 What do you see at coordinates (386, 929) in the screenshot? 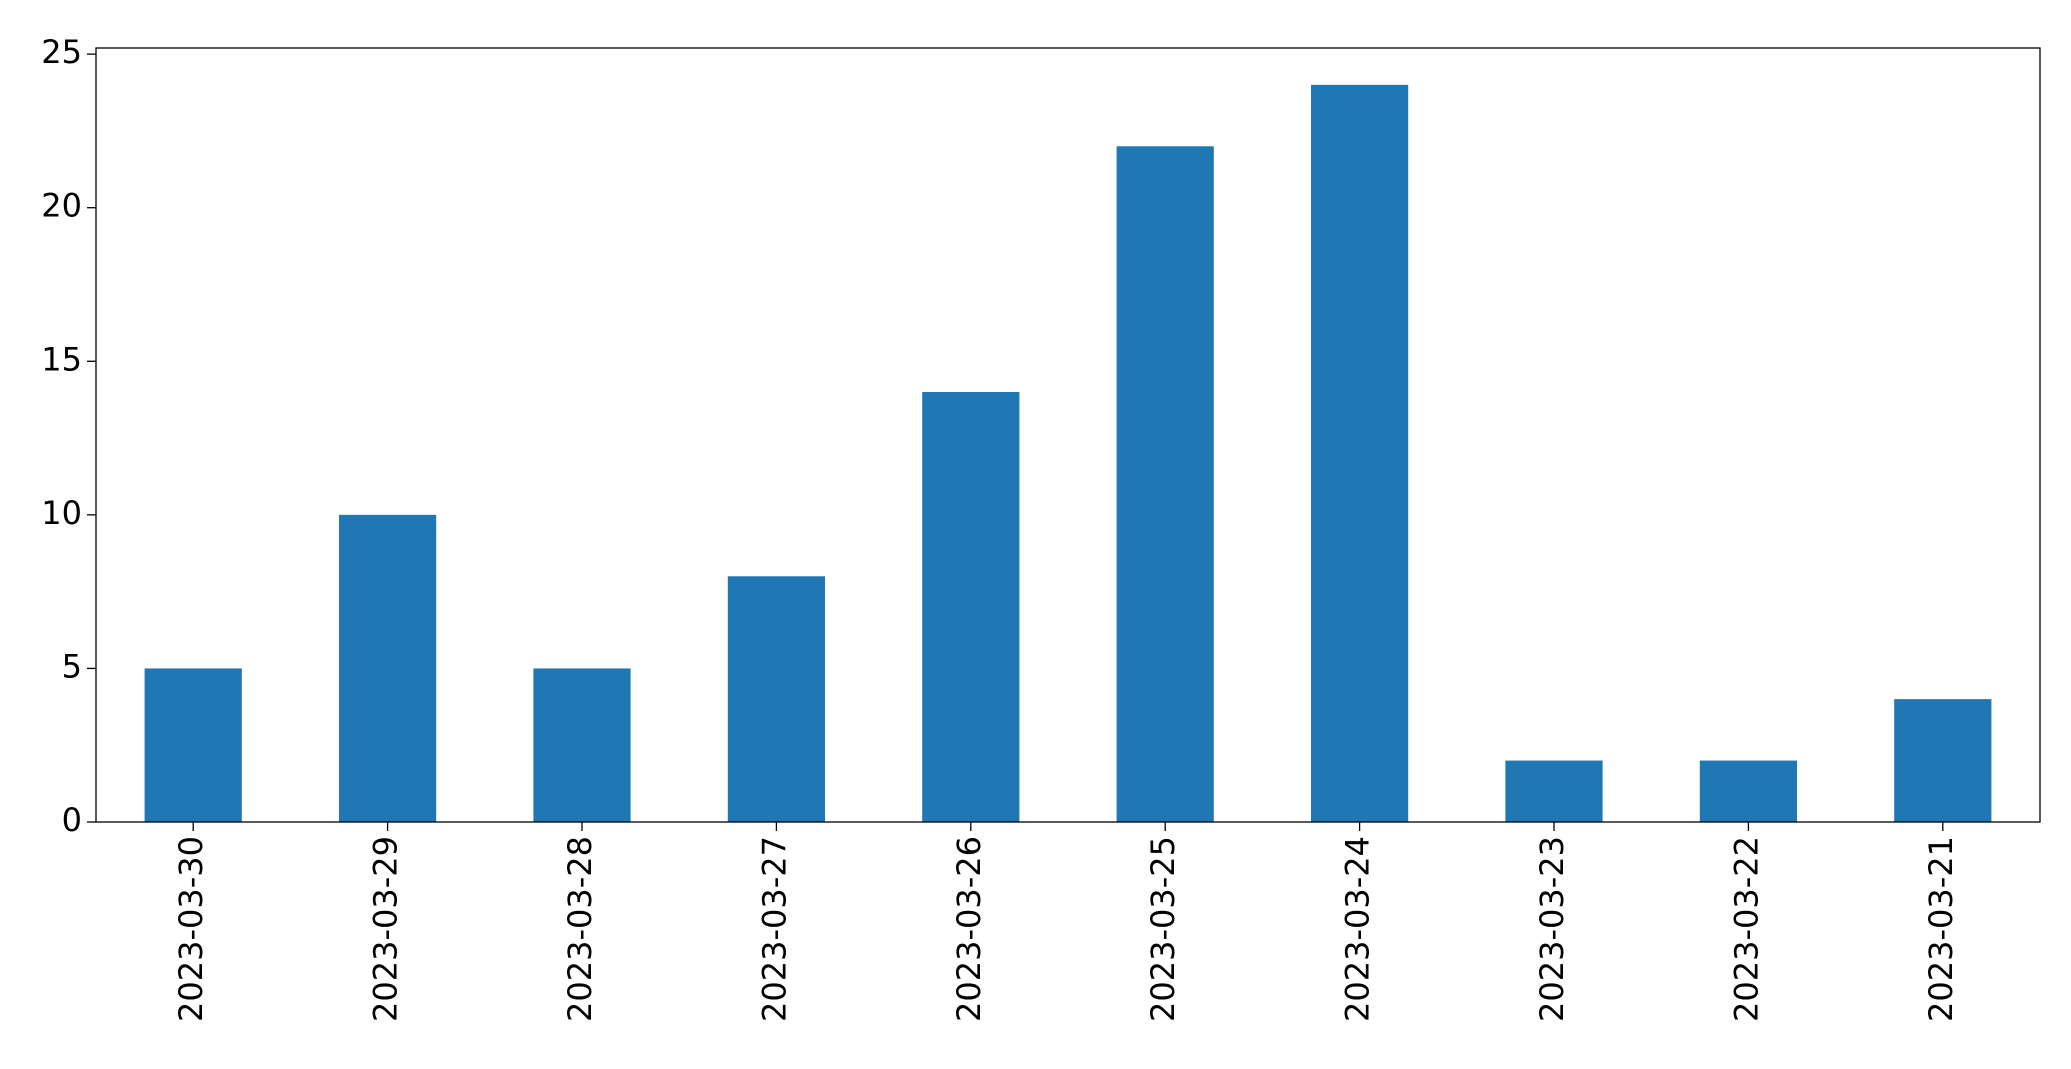
I see `x-tick-label: 2023-03-29` at bounding box center [386, 929].